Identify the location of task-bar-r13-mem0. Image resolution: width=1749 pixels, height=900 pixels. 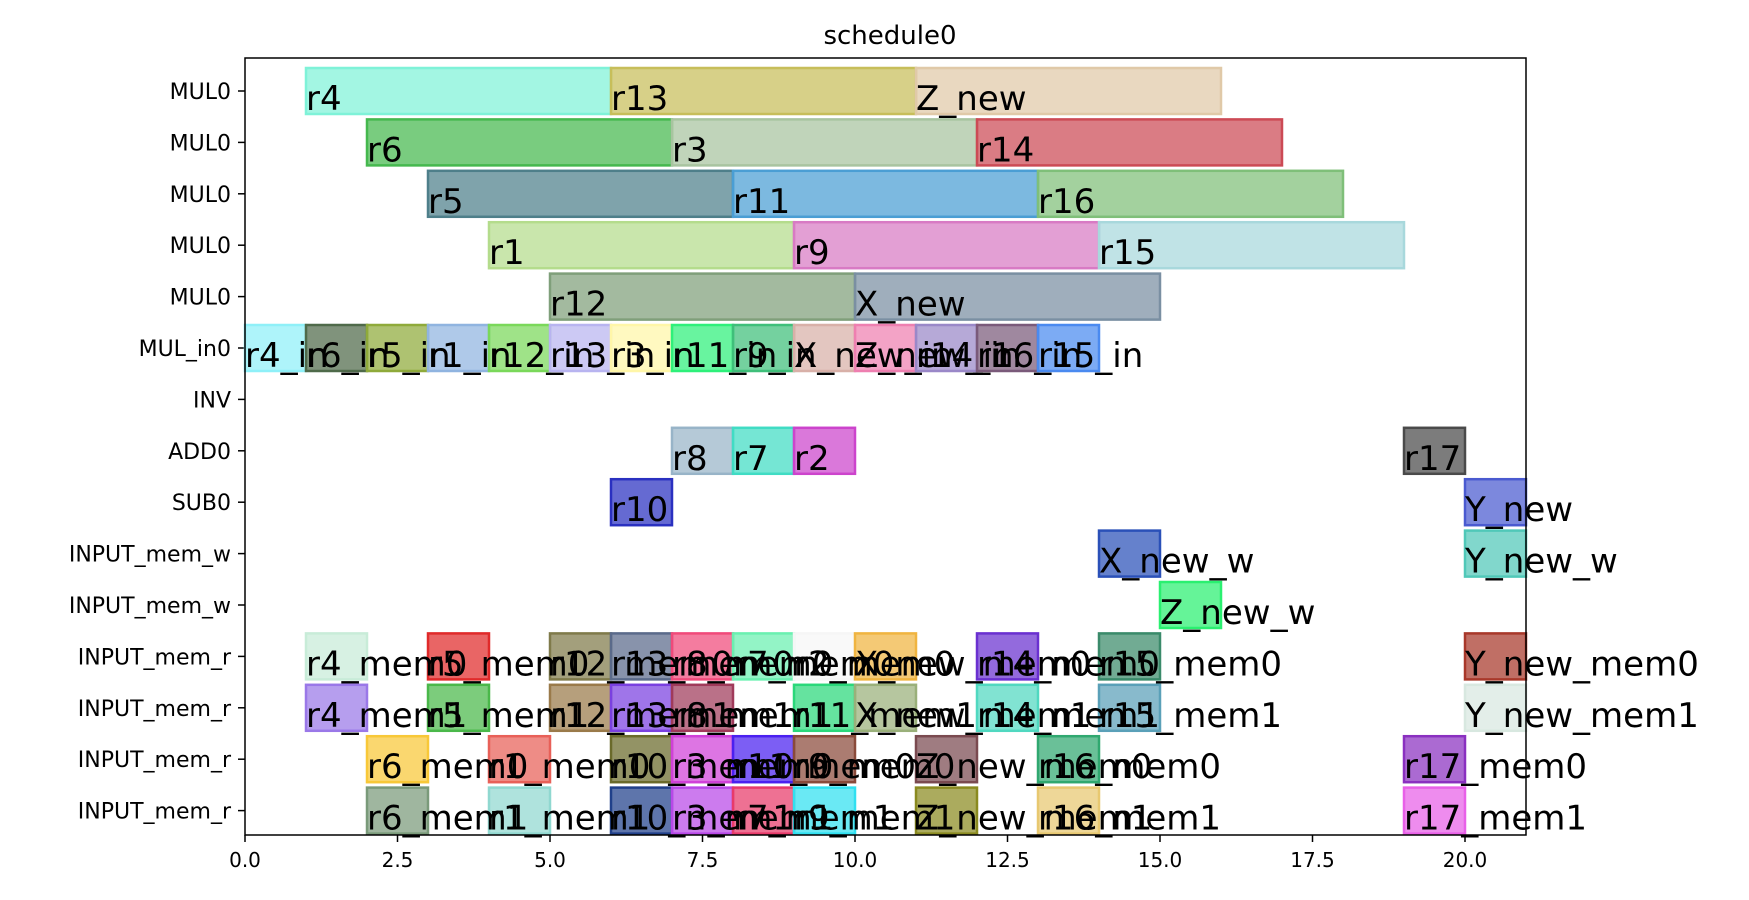
(641, 656).